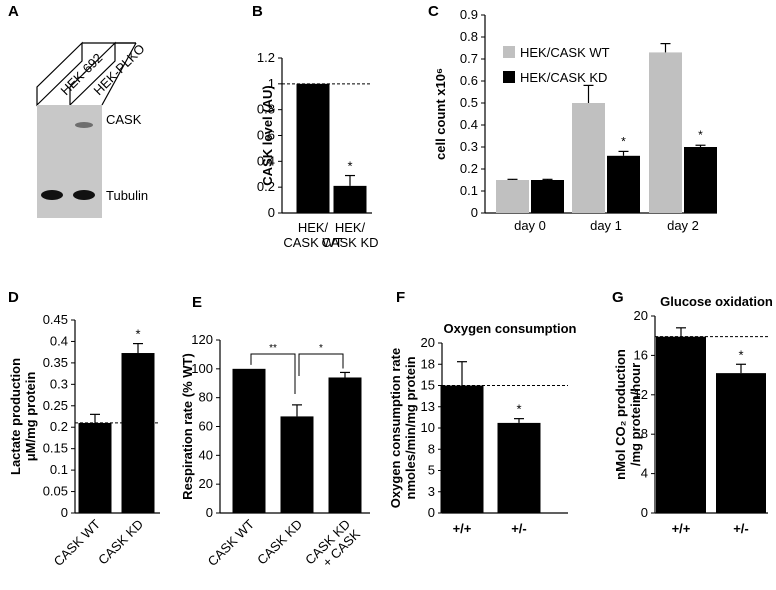 The height and width of the screenshot is (590, 776). What do you see at coordinates (59, 469) in the screenshot?
I see `y-tick-label: 0.1` at bounding box center [59, 469].